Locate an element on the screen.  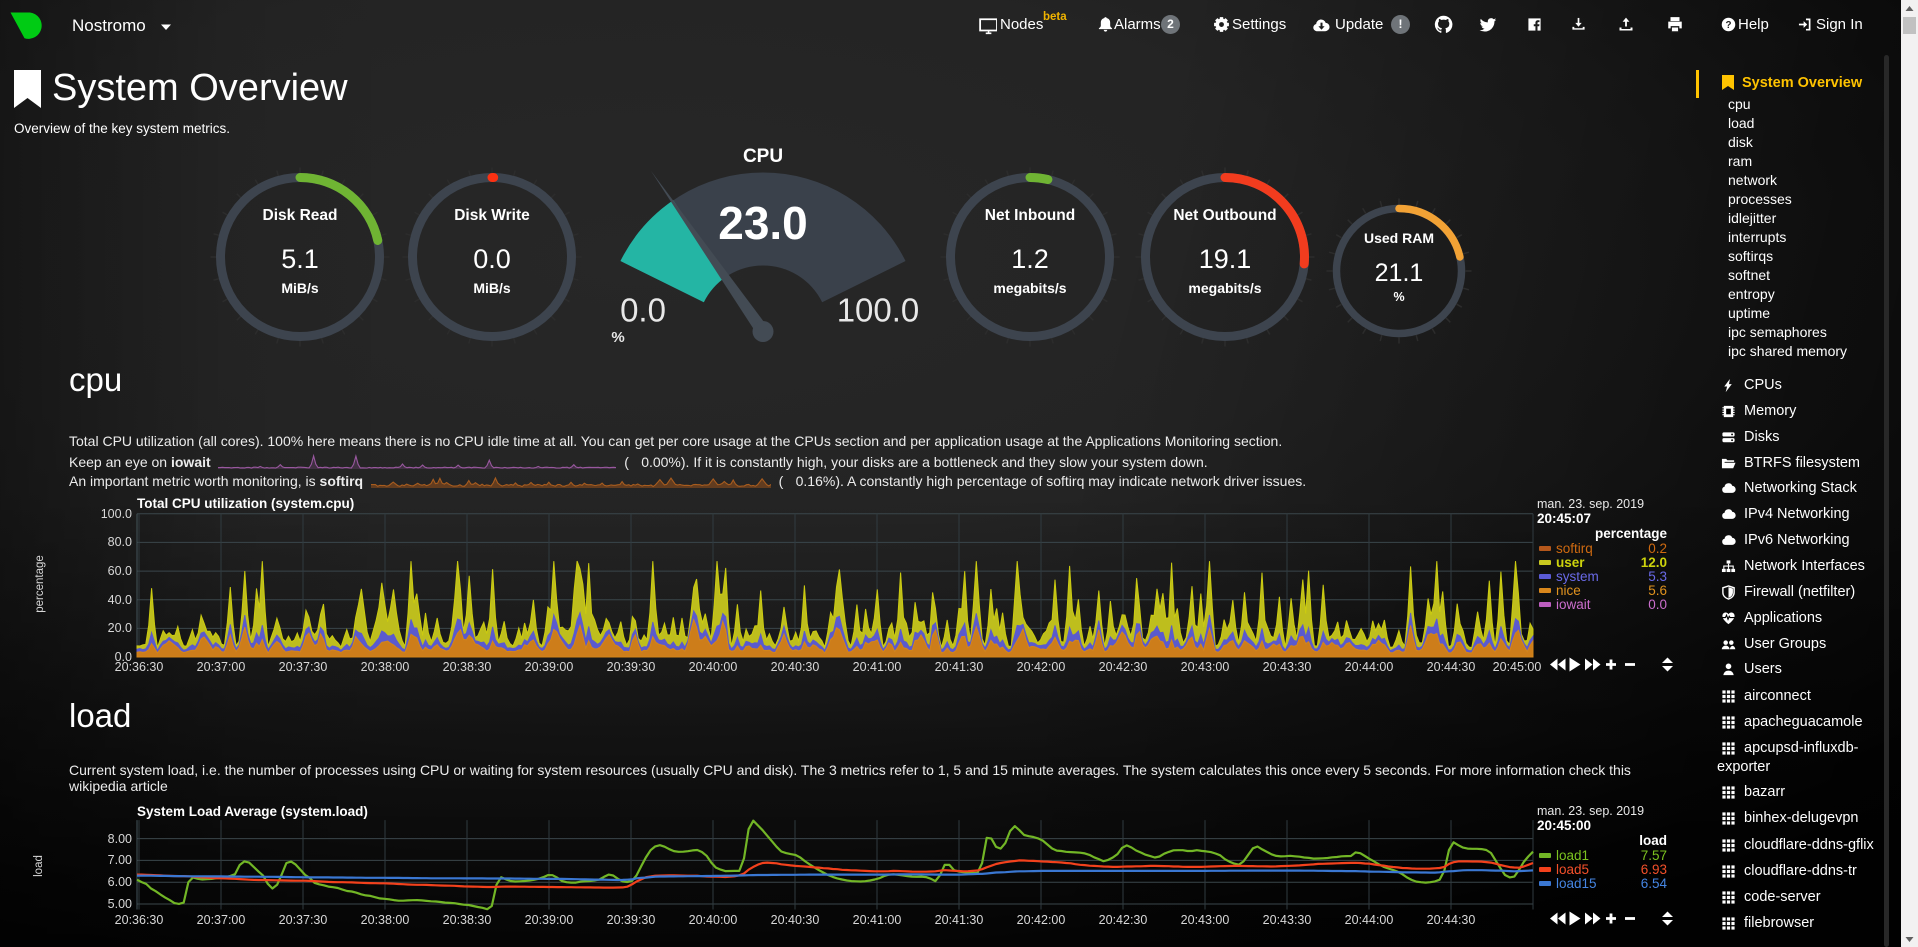
svg-text: Disk Read is located at coordinates (300, 215).